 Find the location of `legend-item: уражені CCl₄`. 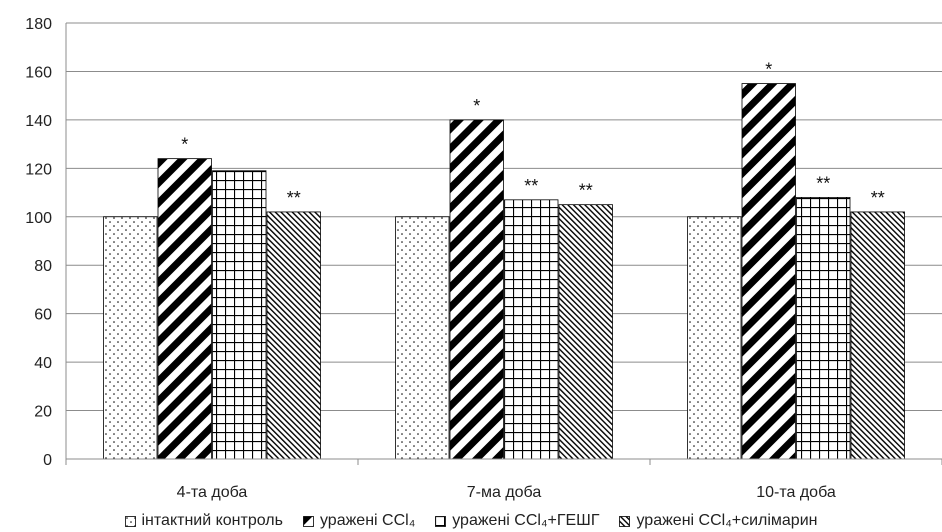

legend-item: уражені CCl₄ is located at coordinates (359, 521).